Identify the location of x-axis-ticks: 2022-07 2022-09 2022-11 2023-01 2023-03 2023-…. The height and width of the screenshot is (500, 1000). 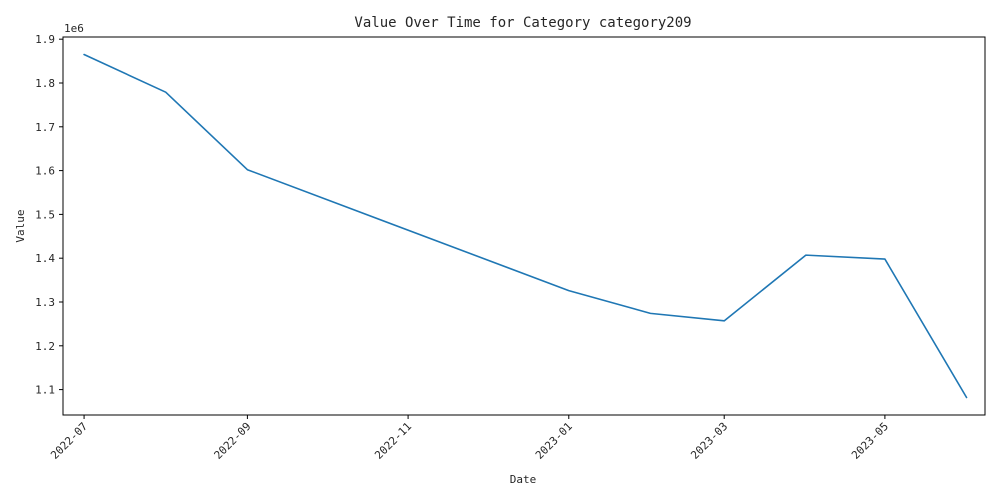
(469, 438).